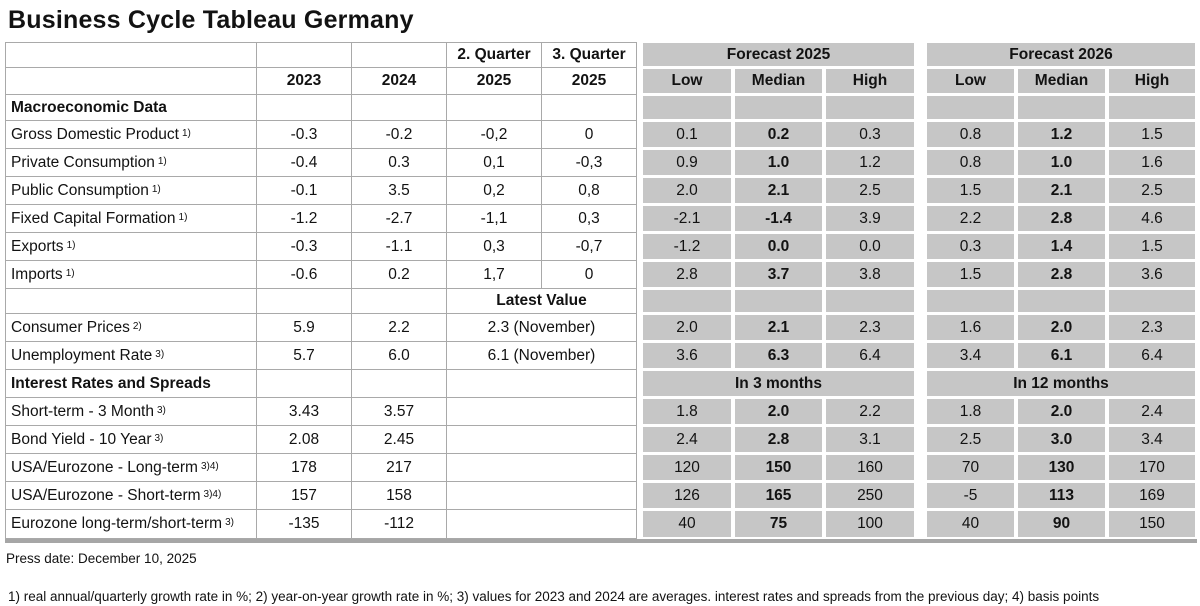  Describe the element at coordinates (131, 108) in the screenshot. I see `row-label: Macroeconomic Data` at that location.